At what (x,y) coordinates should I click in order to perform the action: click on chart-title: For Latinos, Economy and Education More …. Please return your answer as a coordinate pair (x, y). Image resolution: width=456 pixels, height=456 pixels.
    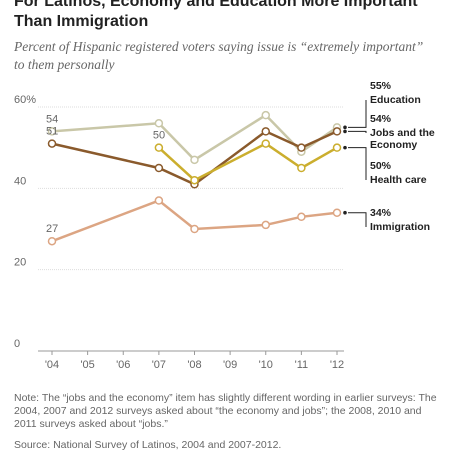
    Looking at the image, I should click on (216, 15).